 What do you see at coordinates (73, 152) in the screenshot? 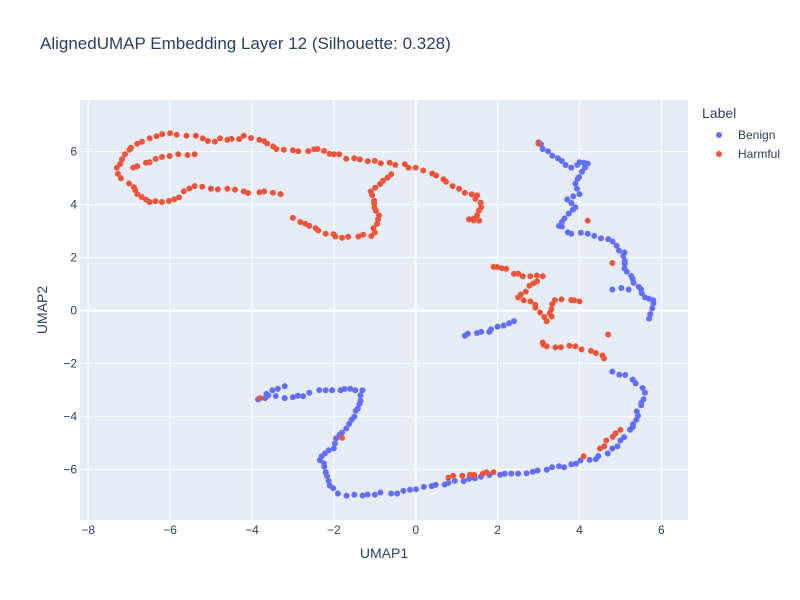
I see `y-tick-label: 6` at bounding box center [73, 152].